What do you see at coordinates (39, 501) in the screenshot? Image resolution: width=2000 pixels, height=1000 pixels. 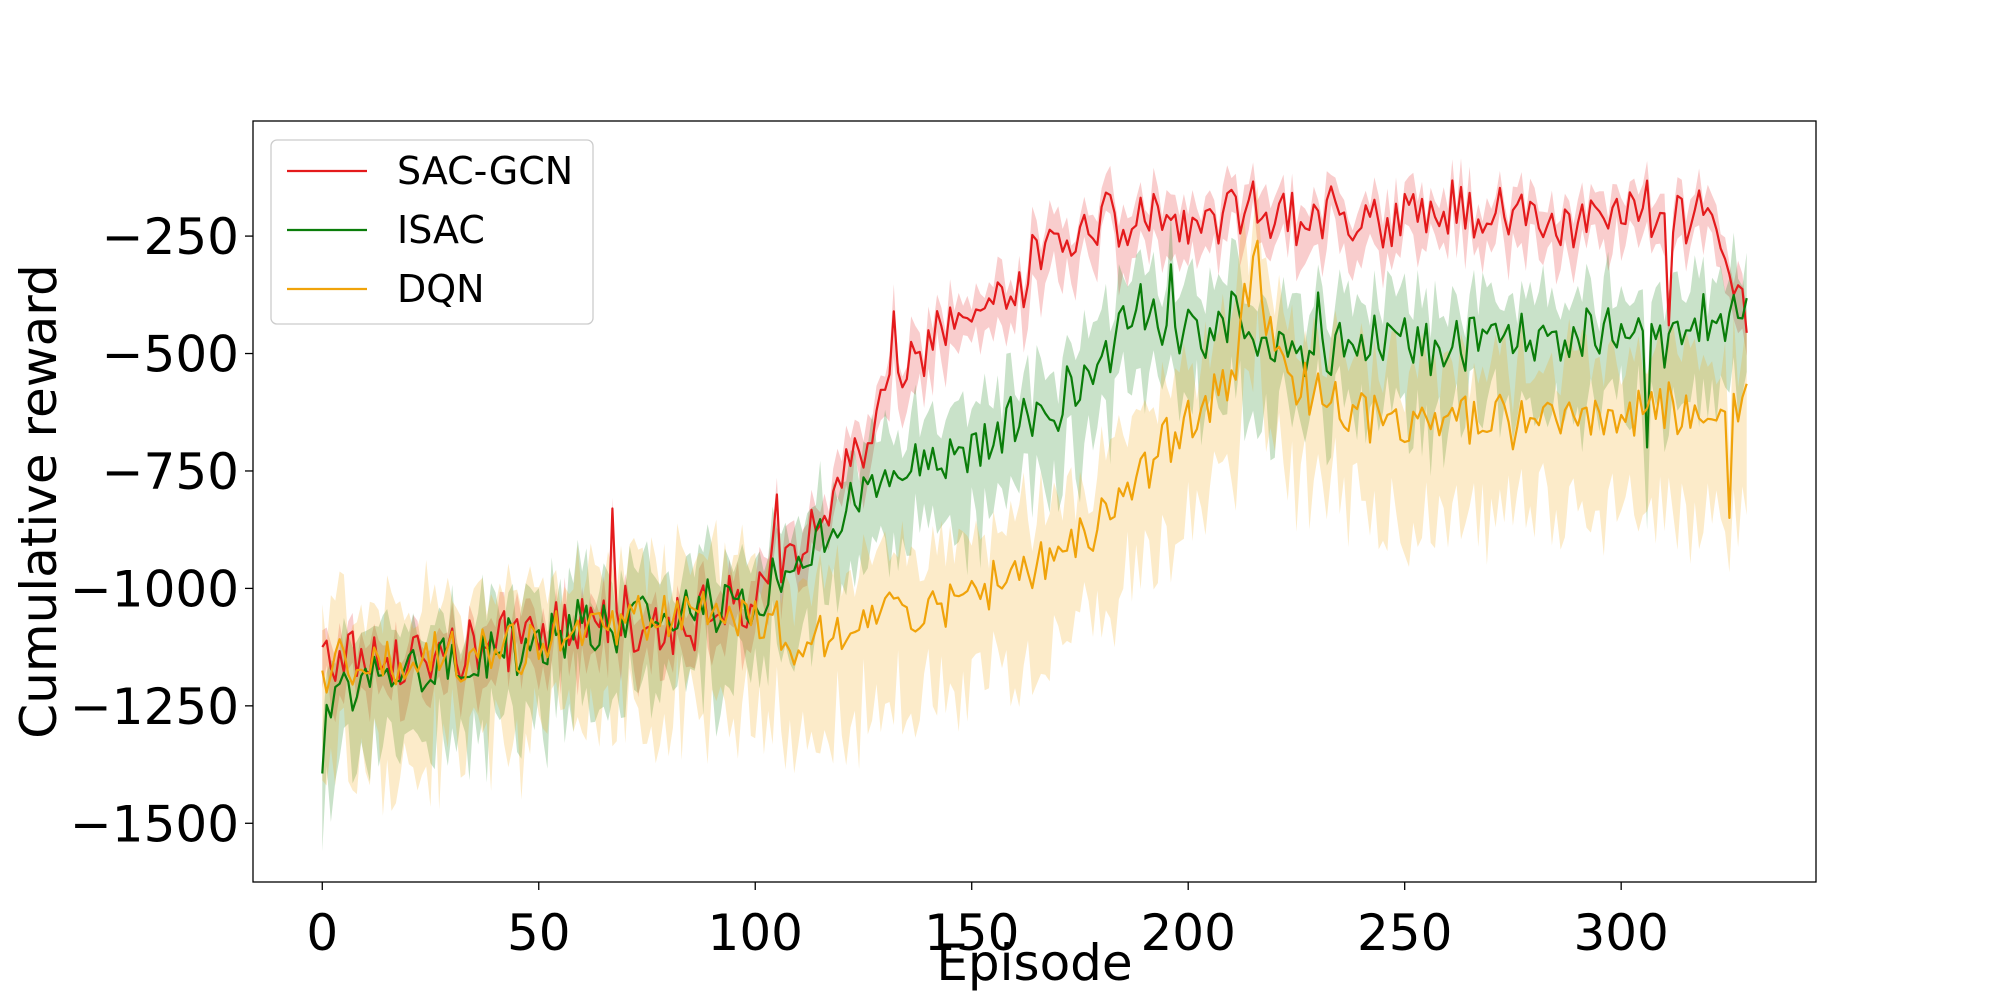 I see `y-axis-title: Cumulative reward` at bounding box center [39, 501].